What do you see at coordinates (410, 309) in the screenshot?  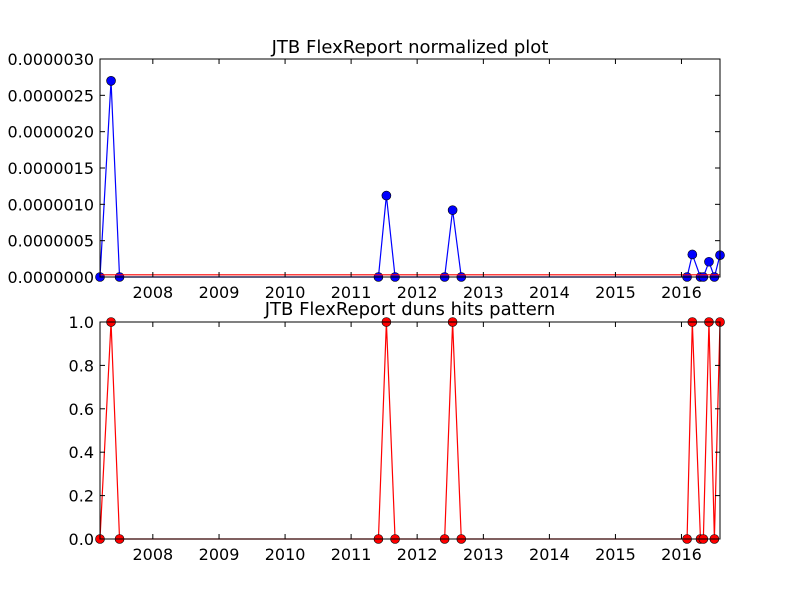 I see `chart-title: JTB FlexReport duns hits pattern` at bounding box center [410, 309].